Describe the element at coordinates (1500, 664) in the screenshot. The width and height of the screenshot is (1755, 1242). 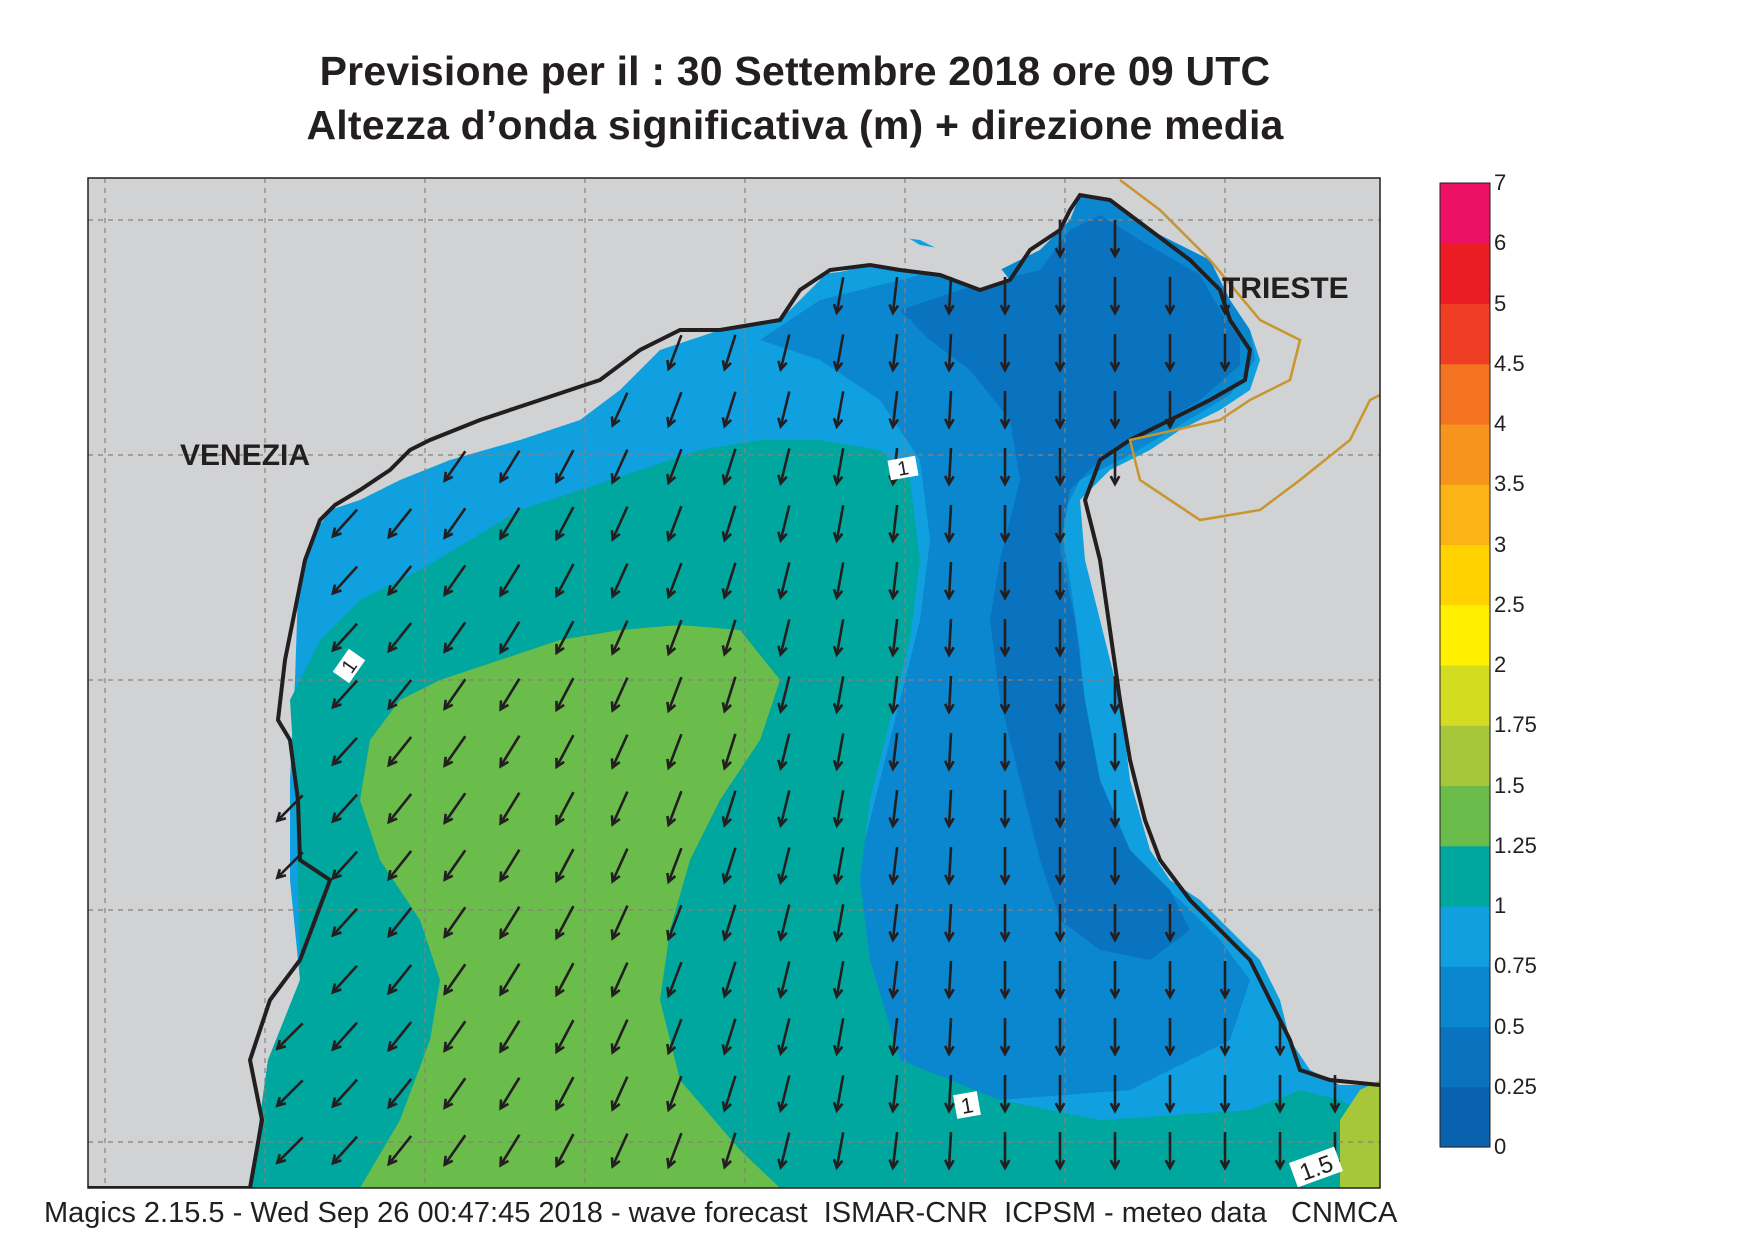
I see `colorbar-tick-label: 2` at that location.